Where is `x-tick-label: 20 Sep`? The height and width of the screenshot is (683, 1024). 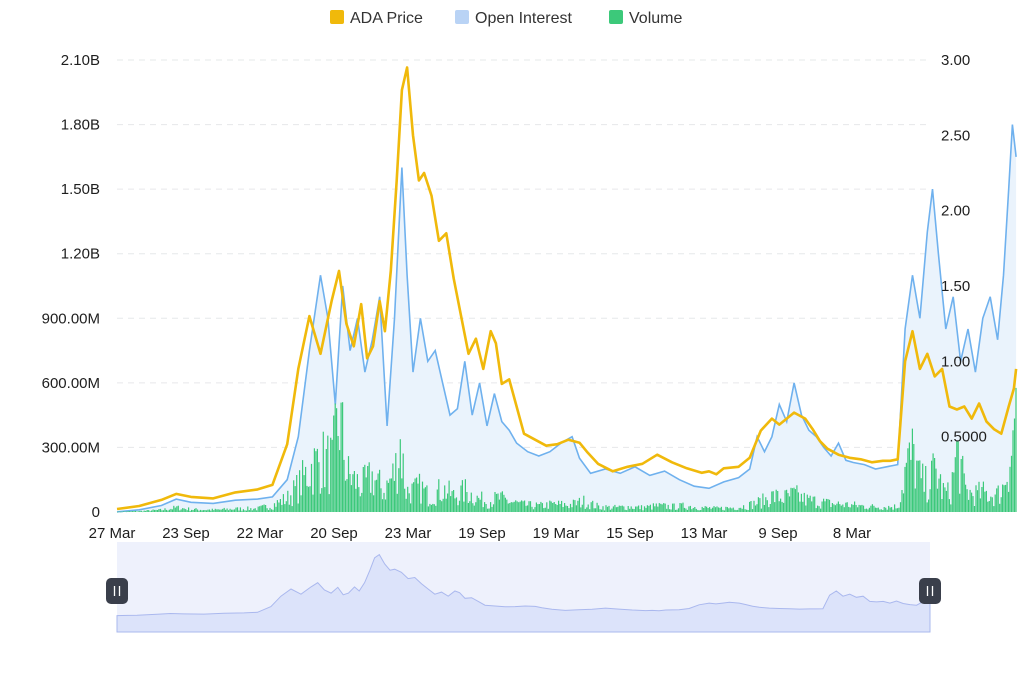 x-tick-label: 20 Sep is located at coordinates (334, 533).